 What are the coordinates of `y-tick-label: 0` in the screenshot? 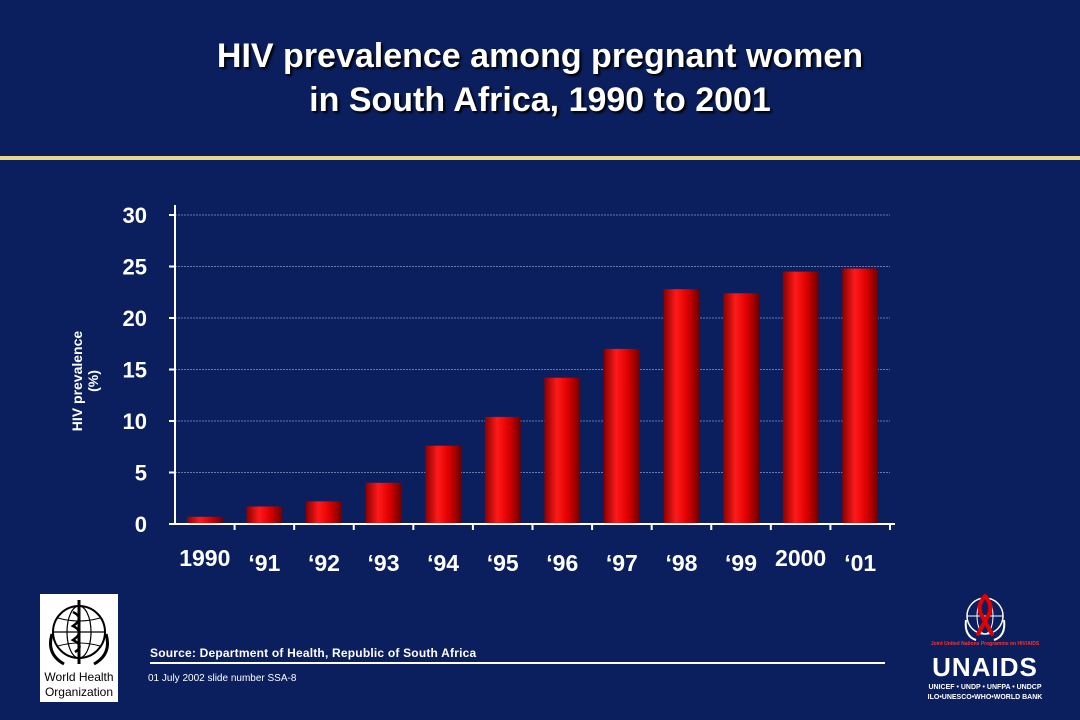 It's located at (141, 524).